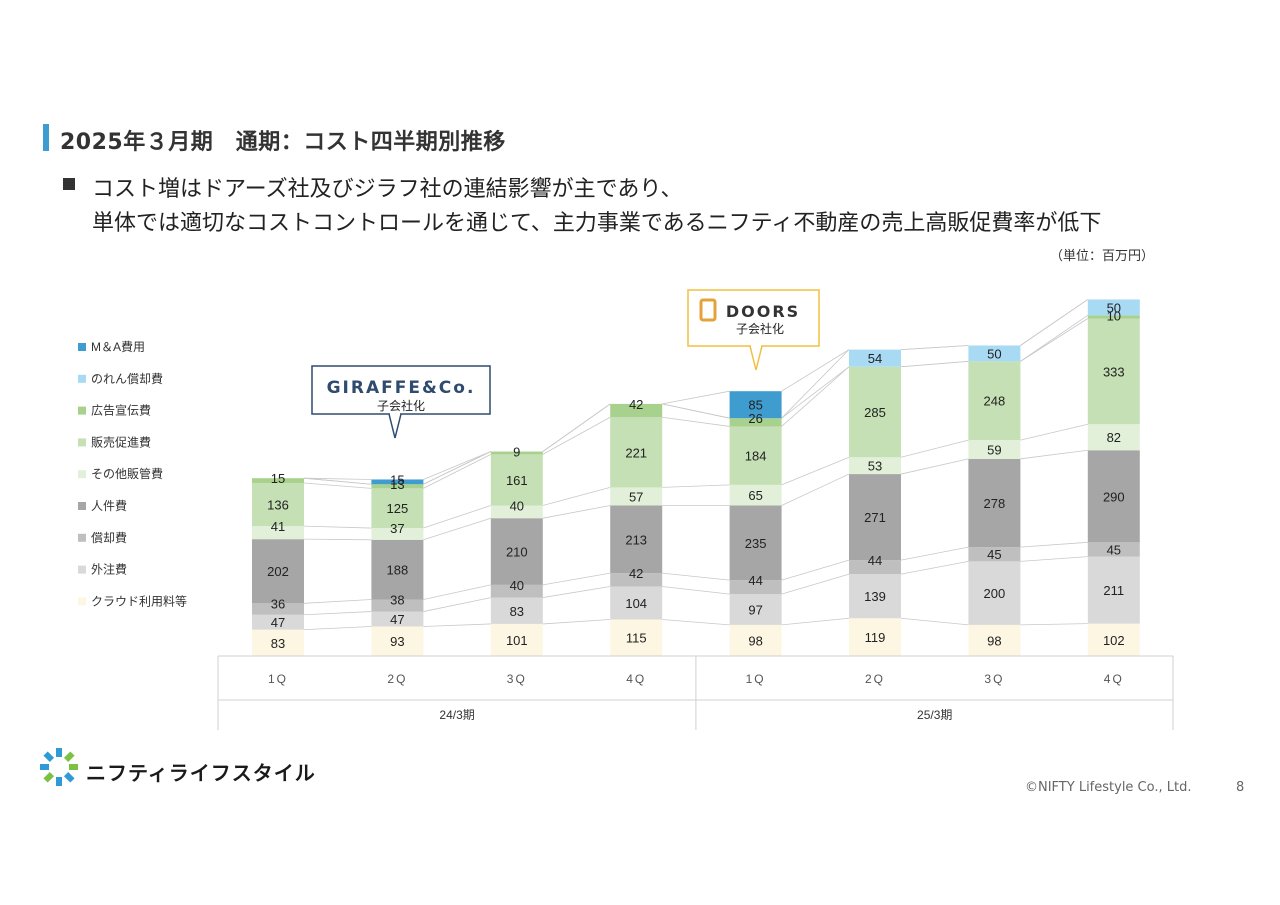 The image size is (1280, 905). Describe the element at coordinates (636, 404) in the screenshot. I see `data-label: 42` at that location.